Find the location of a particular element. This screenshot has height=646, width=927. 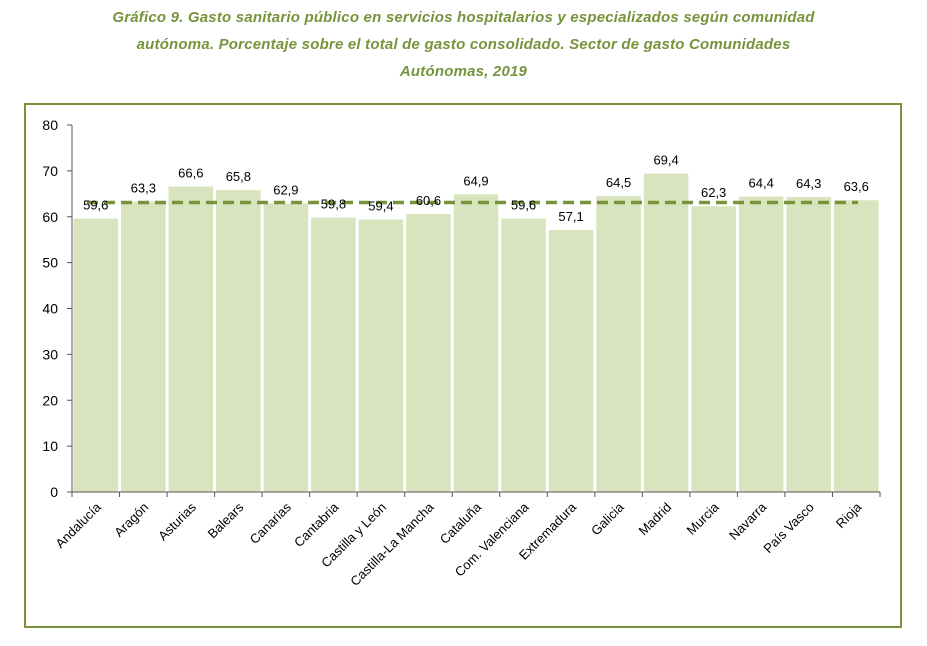

y-tick-label-8: 80 is located at coordinates (50, 125).